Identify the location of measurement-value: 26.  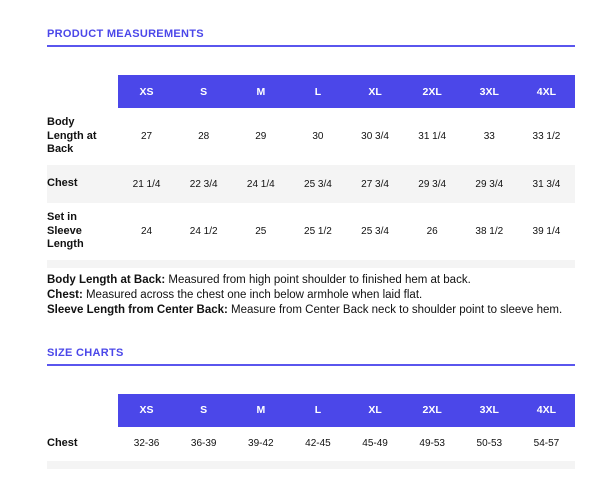
(432, 231).